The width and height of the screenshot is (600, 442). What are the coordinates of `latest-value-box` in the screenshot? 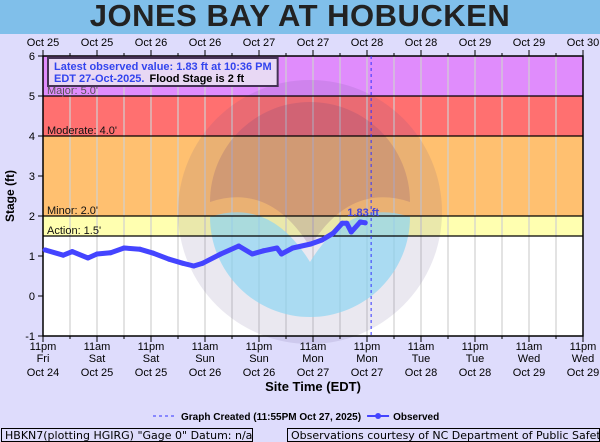 It's located at (163, 72).